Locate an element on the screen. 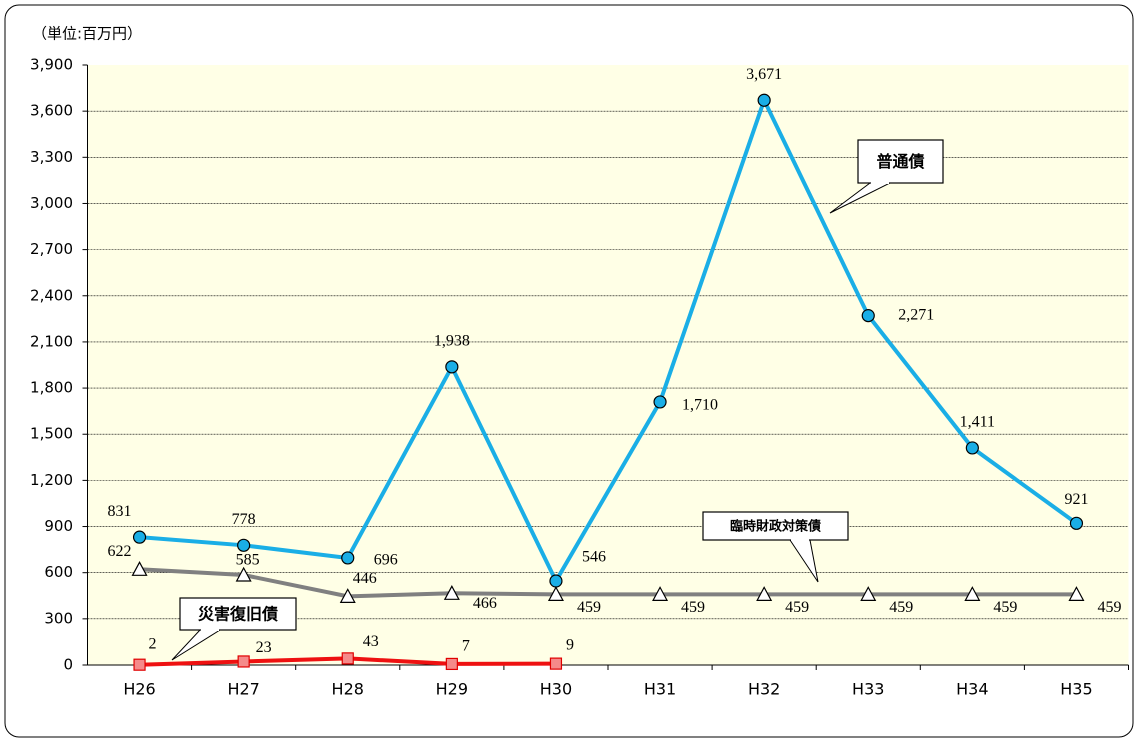 The height and width of the screenshot is (742, 1138). data-label: 7 is located at coordinates (466, 646).